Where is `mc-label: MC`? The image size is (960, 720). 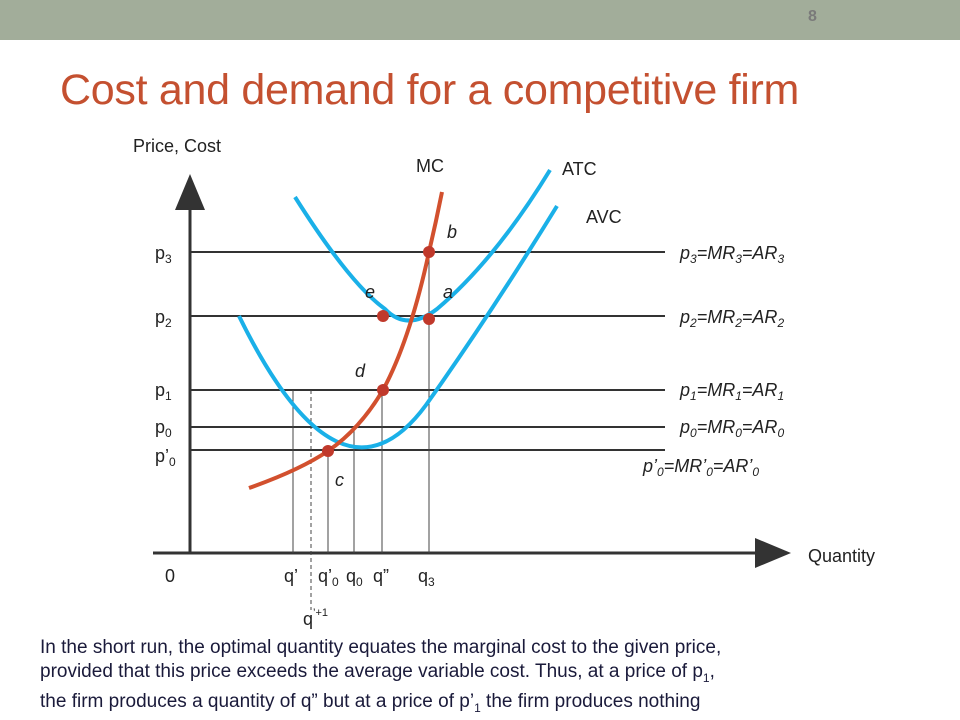
mc-label: MC is located at coordinates (430, 166).